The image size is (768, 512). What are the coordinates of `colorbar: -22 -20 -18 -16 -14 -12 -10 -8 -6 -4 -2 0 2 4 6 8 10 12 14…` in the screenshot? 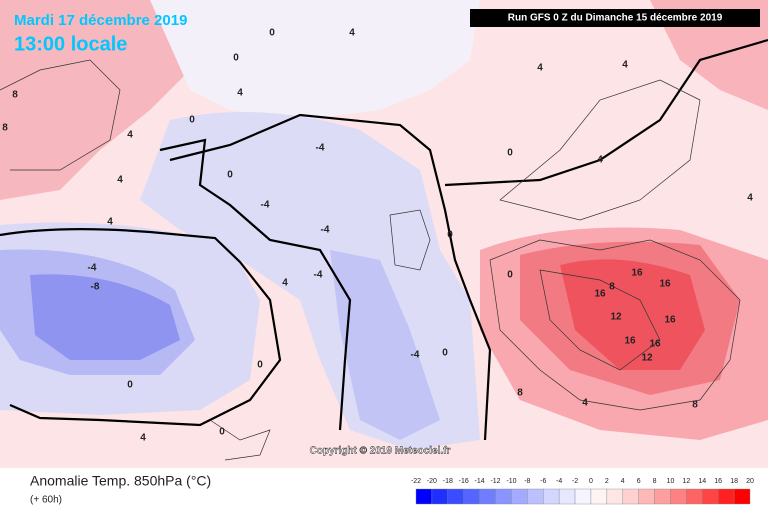 It's located at (582, 491).